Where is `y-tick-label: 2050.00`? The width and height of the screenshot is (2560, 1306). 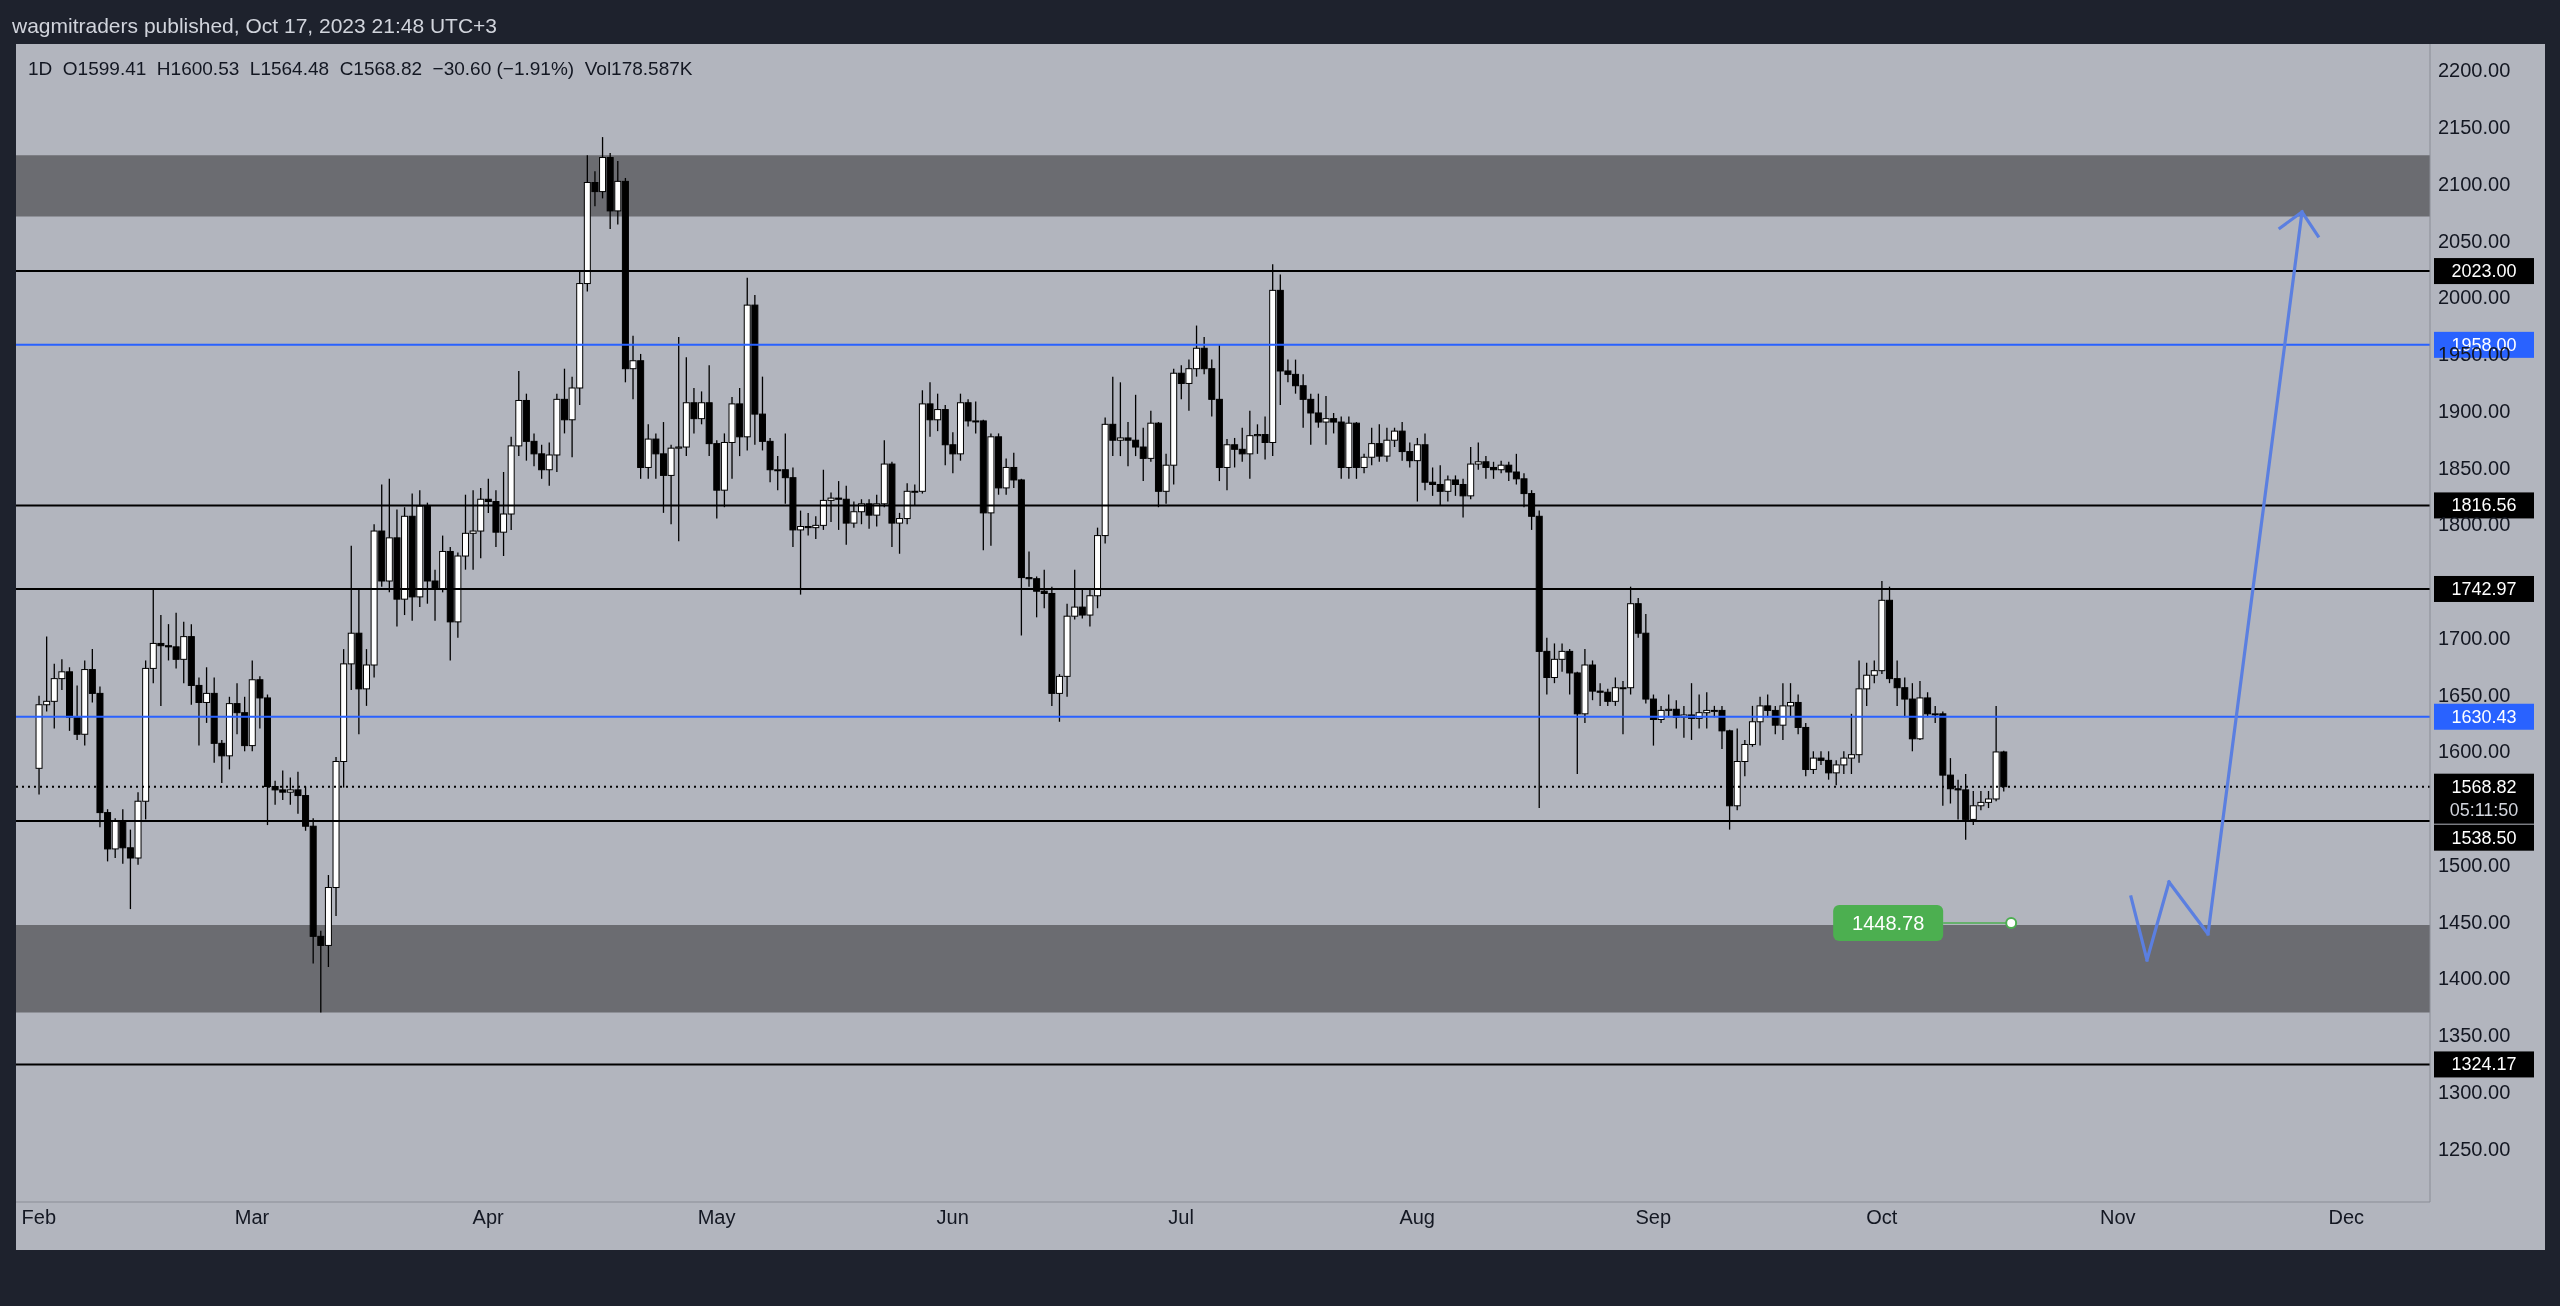
y-tick-label: 2050.00 is located at coordinates (2474, 240).